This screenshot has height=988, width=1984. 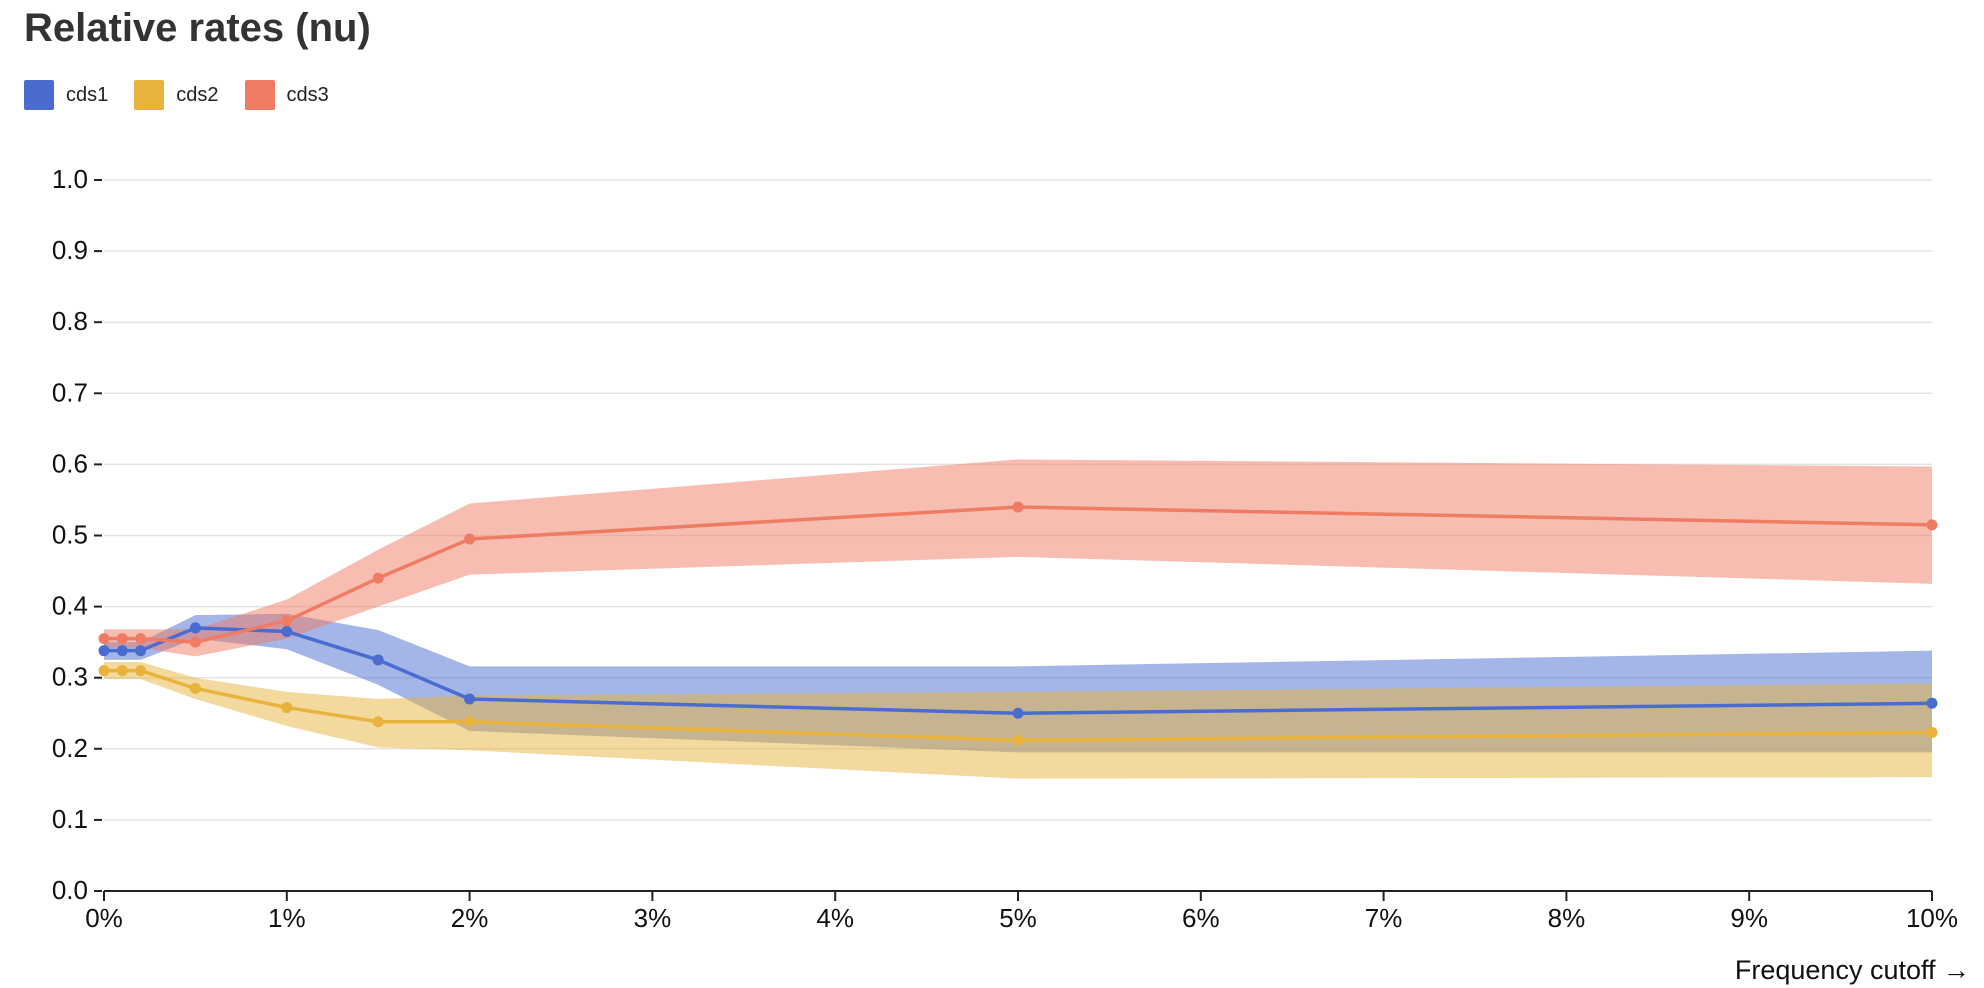 What do you see at coordinates (307, 94) in the screenshot?
I see `legend-label-cds3: cds3` at bounding box center [307, 94].